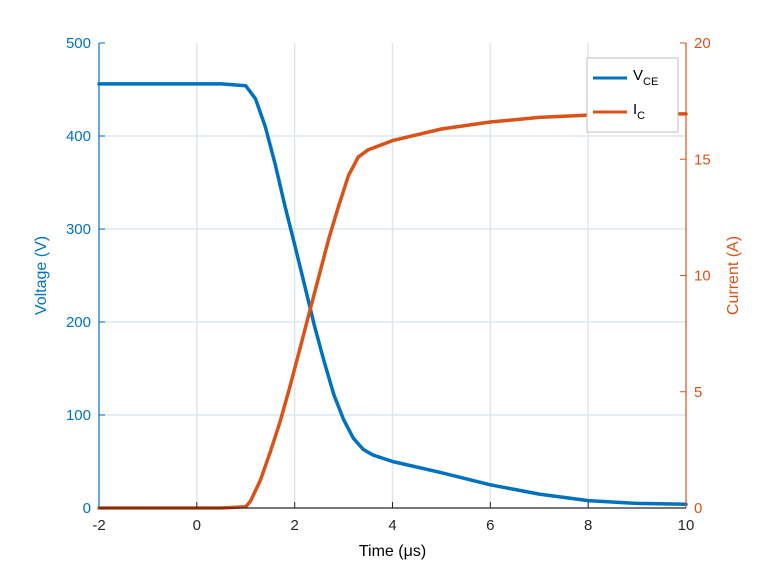 This screenshot has height=571, width=761. Describe the element at coordinates (490, 525) in the screenshot. I see `x-tick-label: 6` at that location.